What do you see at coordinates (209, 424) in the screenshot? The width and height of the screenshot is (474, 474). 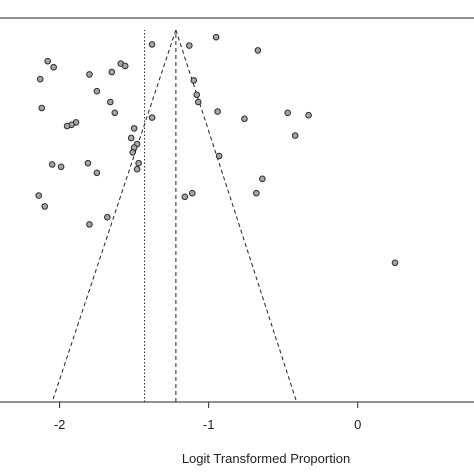 I see `x-tick-label: -1` at bounding box center [209, 424].